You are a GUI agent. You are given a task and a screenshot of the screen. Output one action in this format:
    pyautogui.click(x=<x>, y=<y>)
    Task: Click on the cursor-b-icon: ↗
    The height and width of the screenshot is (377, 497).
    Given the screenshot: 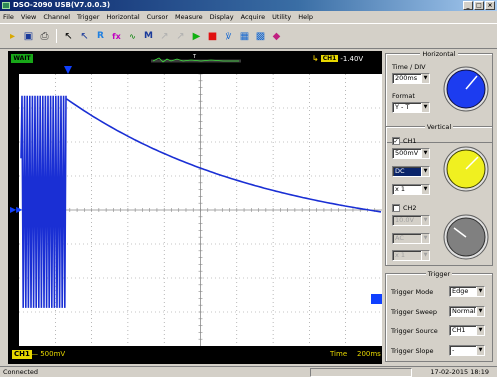 What is the action you would take?
    pyautogui.click(x=180, y=36)
    